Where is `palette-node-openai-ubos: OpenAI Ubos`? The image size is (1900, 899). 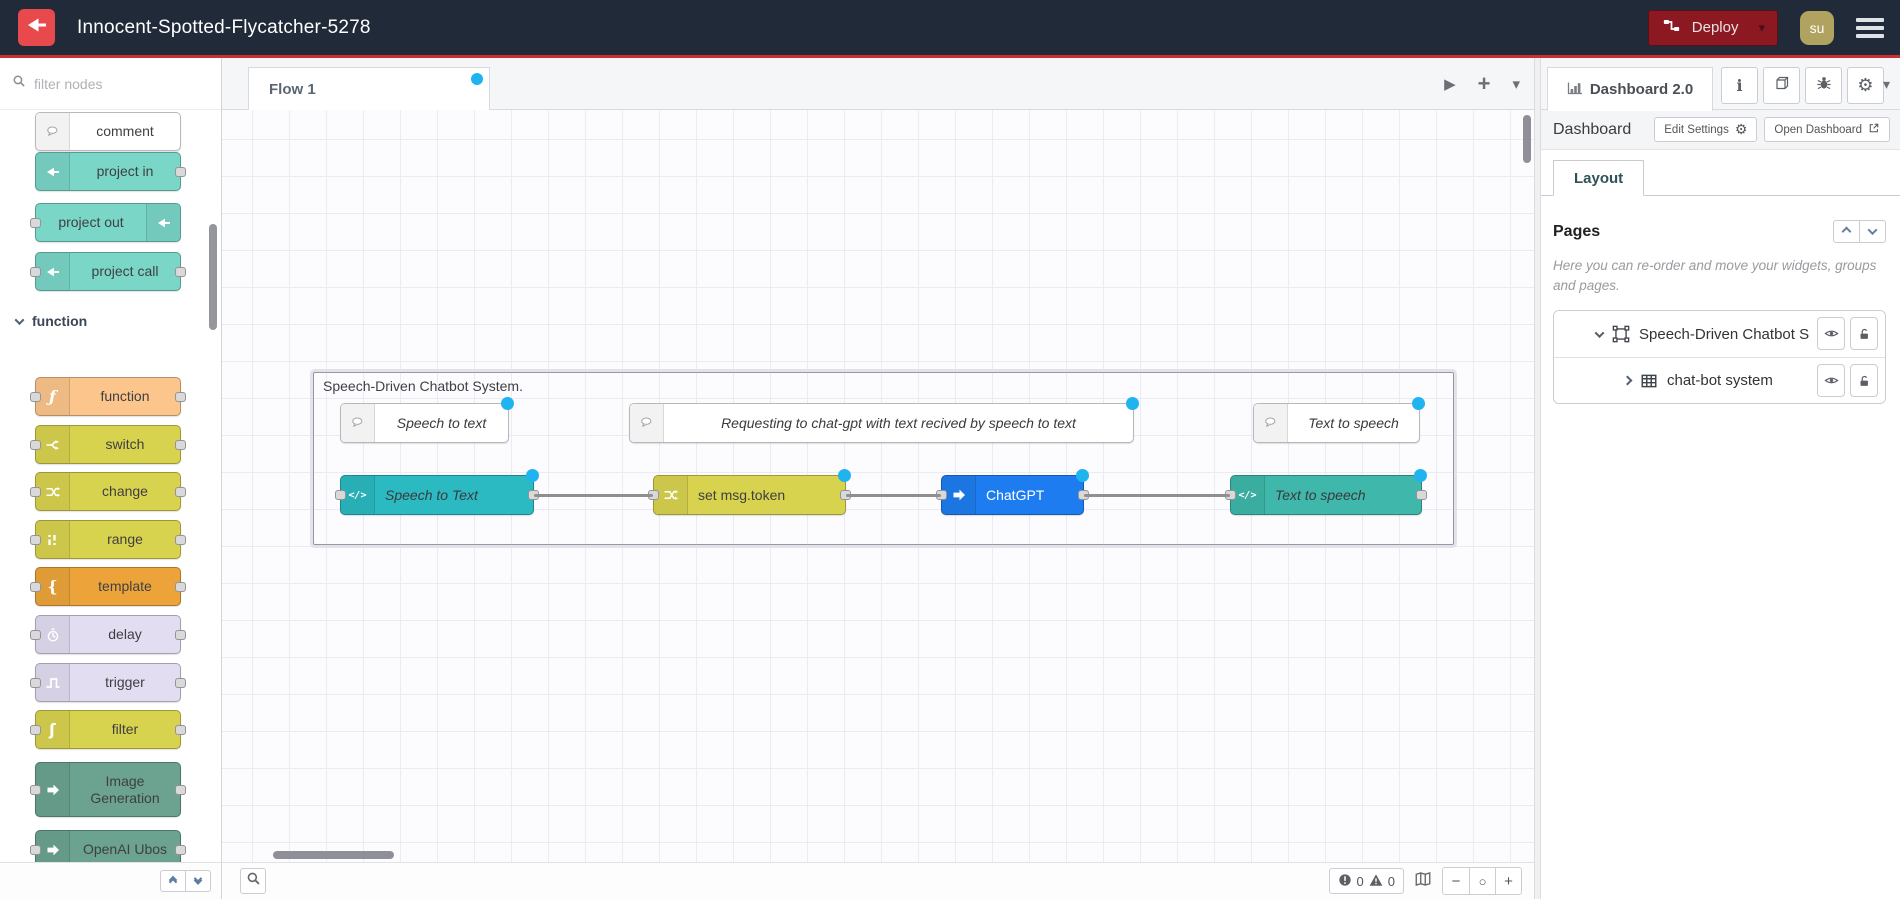
palette-node-openai-ubos: OpenAI Ubos is located at coordinates (108, 846).